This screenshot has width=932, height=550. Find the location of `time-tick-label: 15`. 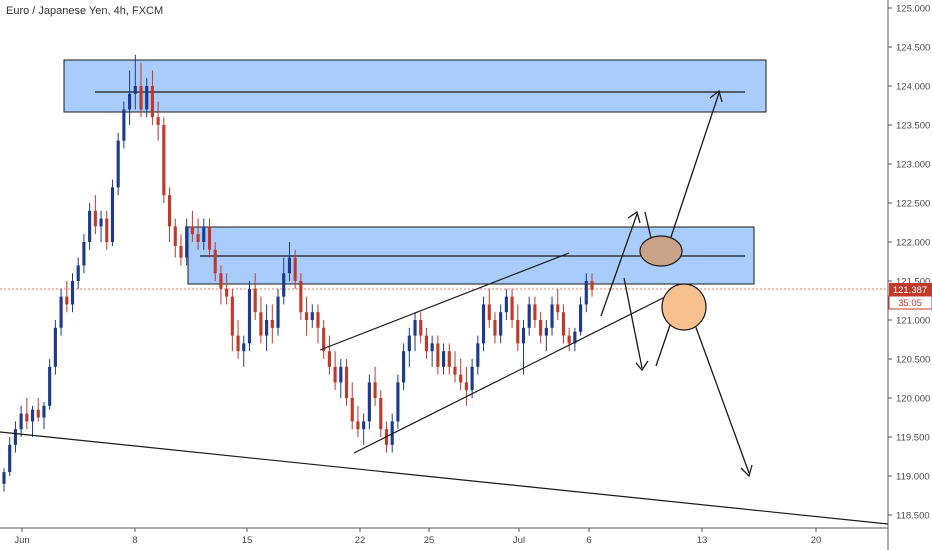

time-tick-label: 15 is located at coordinates (247, 540).